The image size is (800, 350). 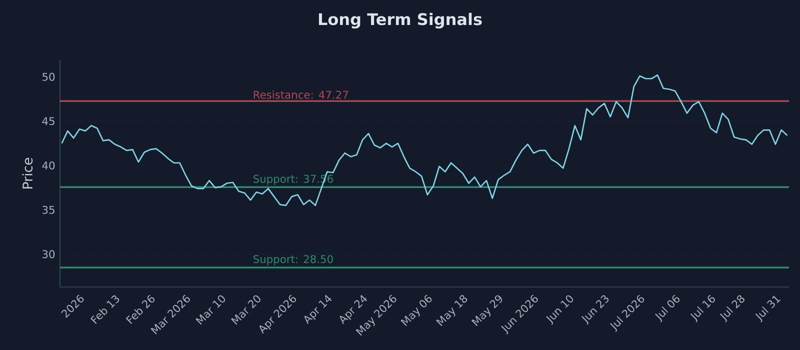 I want to click on y-axis-title: Price, so click(x=27, y=173).